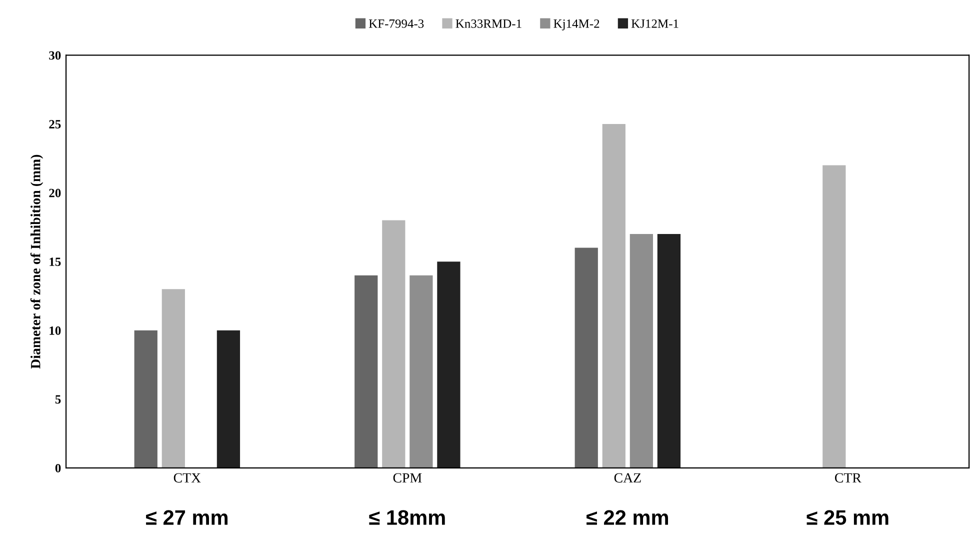 The width and height of the screenshot is (971, 536). What do you see at coordinates (187, 478) in the screenshot?
I see `x-tick-label: CTX` at bounding box center [187, 478].